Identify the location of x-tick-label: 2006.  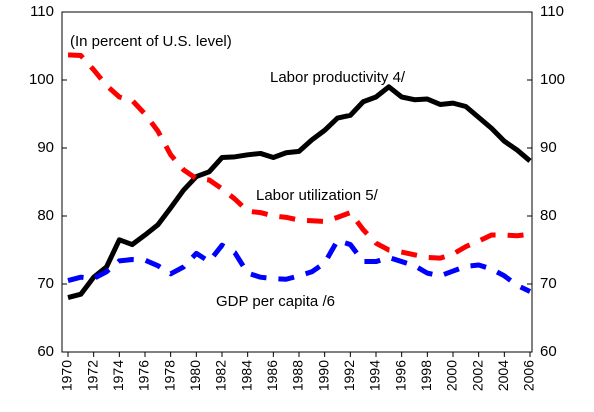
(529, 375).